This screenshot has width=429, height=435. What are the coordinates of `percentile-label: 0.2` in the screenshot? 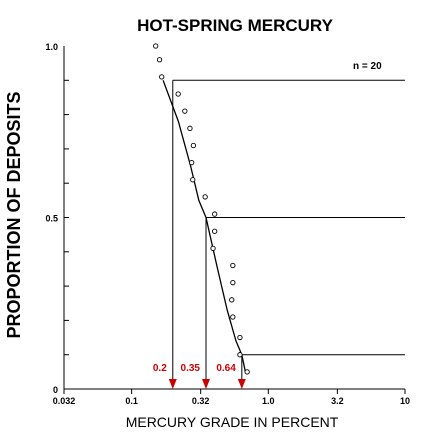 It's located at (160, 368).